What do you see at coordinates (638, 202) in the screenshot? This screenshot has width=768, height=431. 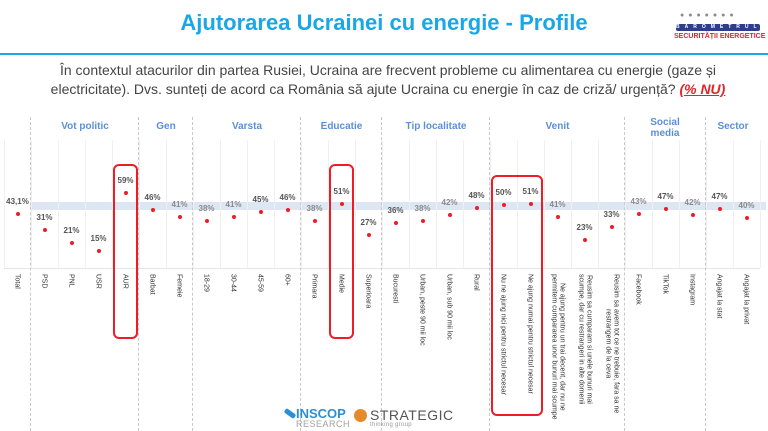 I see `value-label: 43%` at bounding box center [638, 202].